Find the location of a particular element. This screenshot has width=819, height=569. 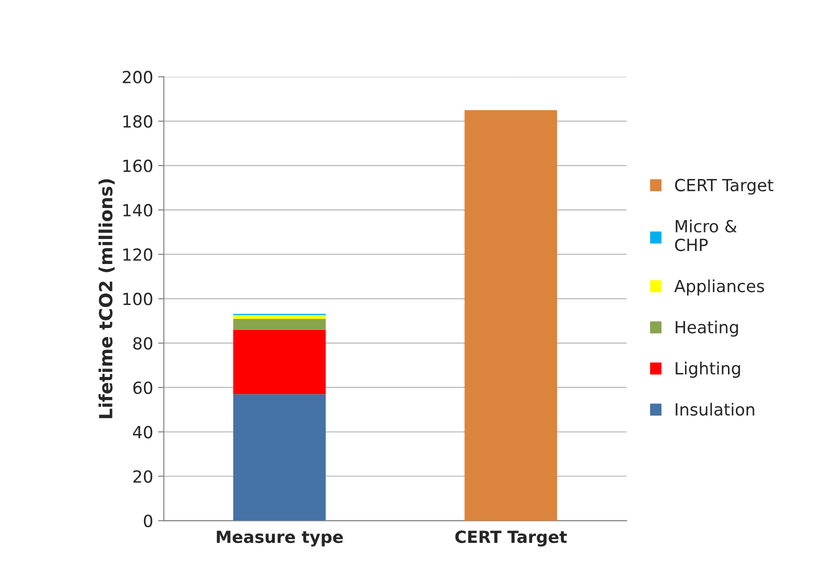

y-axis-title: Lifetime tCO2 (millions) is located at coordinates (106, 298).